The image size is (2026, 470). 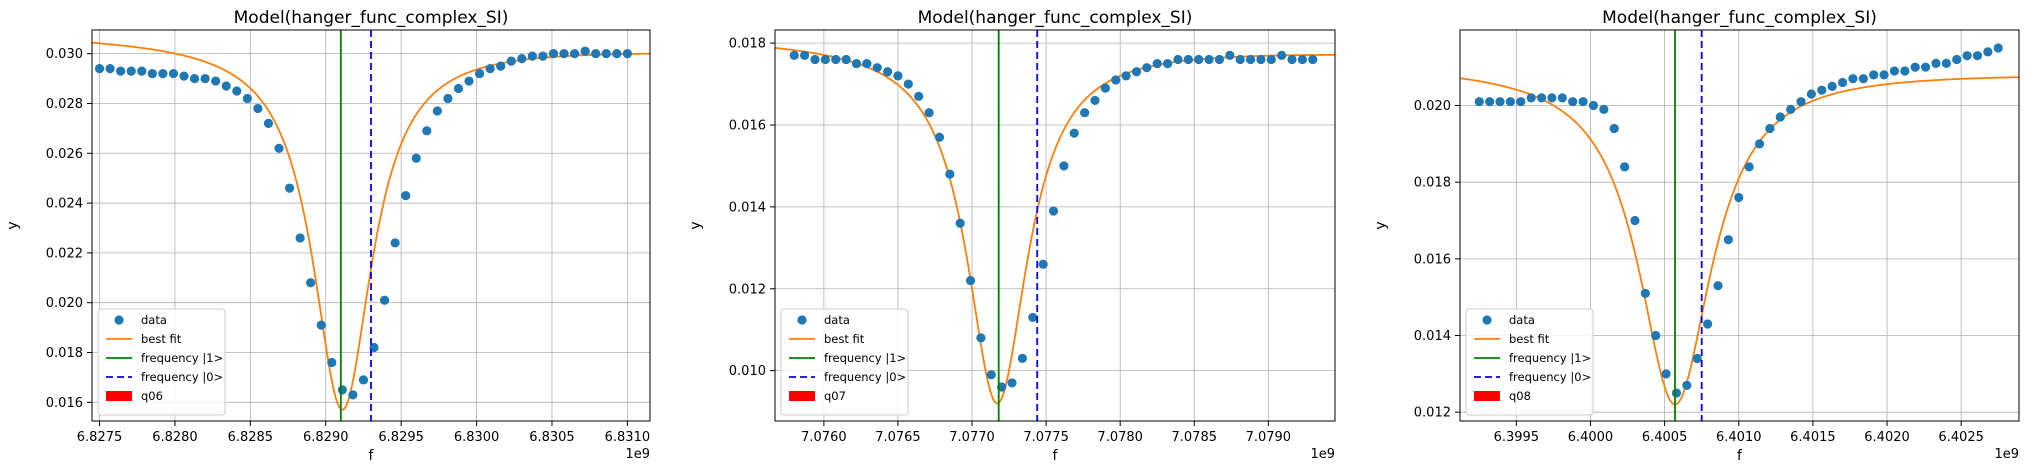 I want to click on y-tick-label: 0.030, so click(x=64, y=54).